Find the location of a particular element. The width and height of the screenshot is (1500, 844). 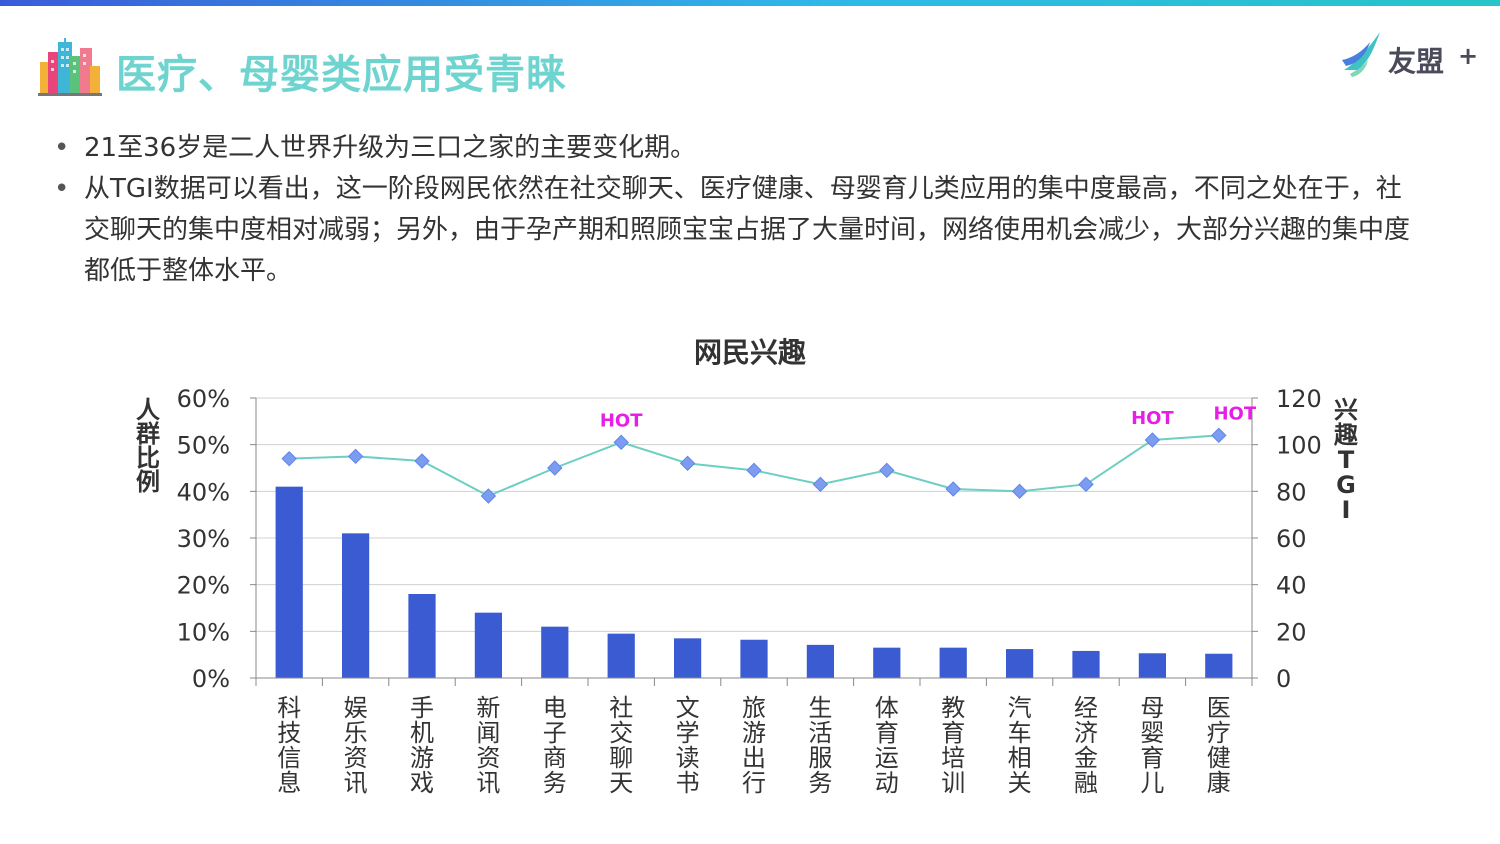

brand-logo: 友盟 + is located at coordinates (1410, 55).